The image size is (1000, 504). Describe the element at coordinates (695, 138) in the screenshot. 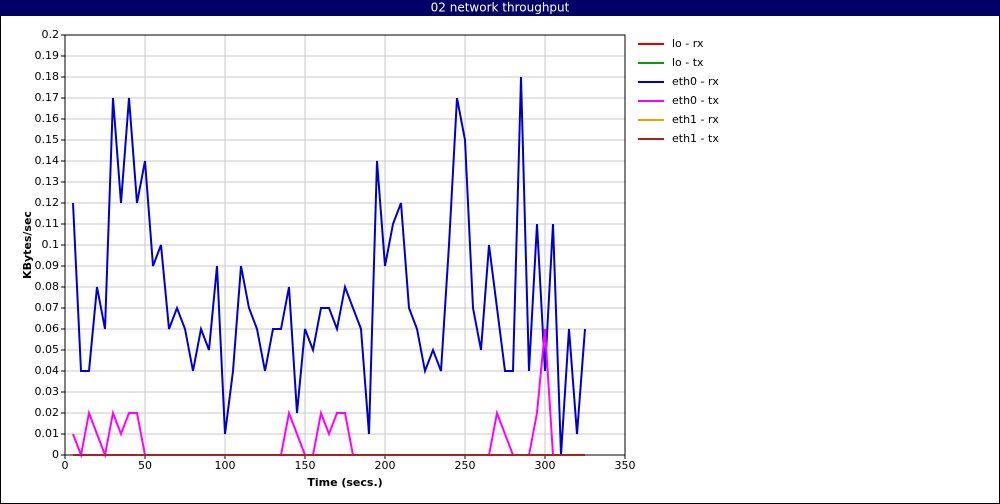

I see `legend-label: eth1 - tx` at that location.